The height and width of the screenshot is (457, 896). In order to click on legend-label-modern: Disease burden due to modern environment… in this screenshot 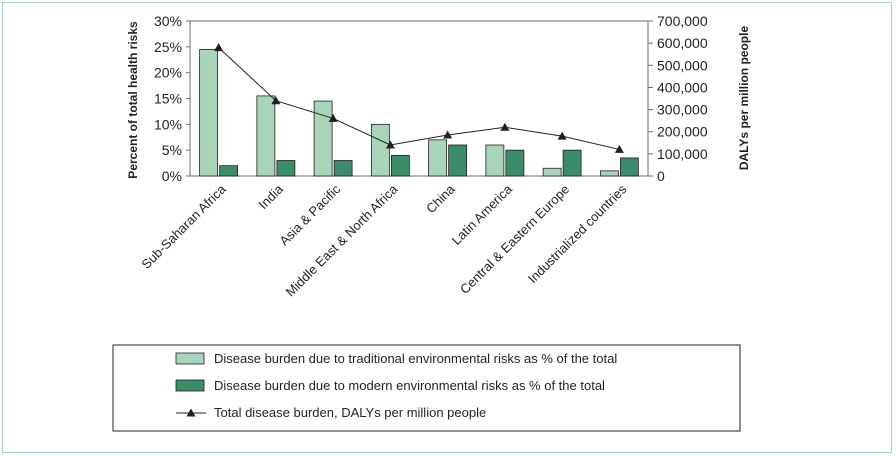, I will do `click(409, 385)`.